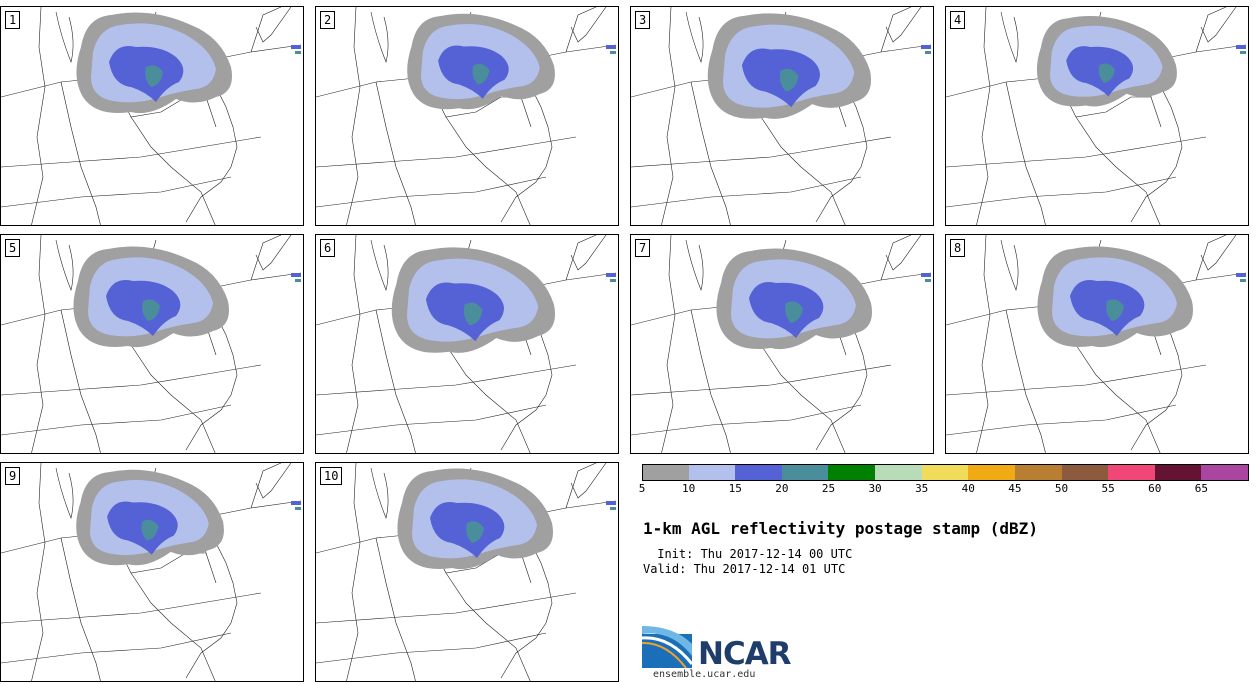  I want to click on member-label: 4, so click(958, 20).